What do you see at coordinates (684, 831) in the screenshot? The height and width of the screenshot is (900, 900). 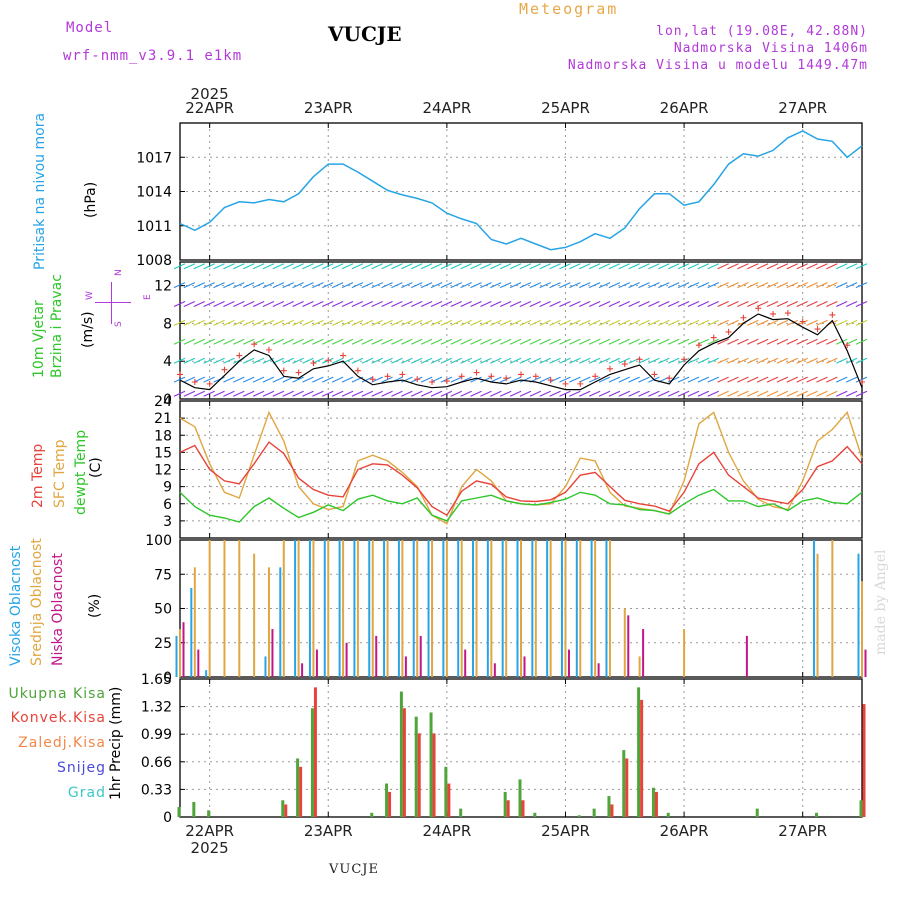 I see `day-label-bottom: 26APR` at bounding box center [684, 831].